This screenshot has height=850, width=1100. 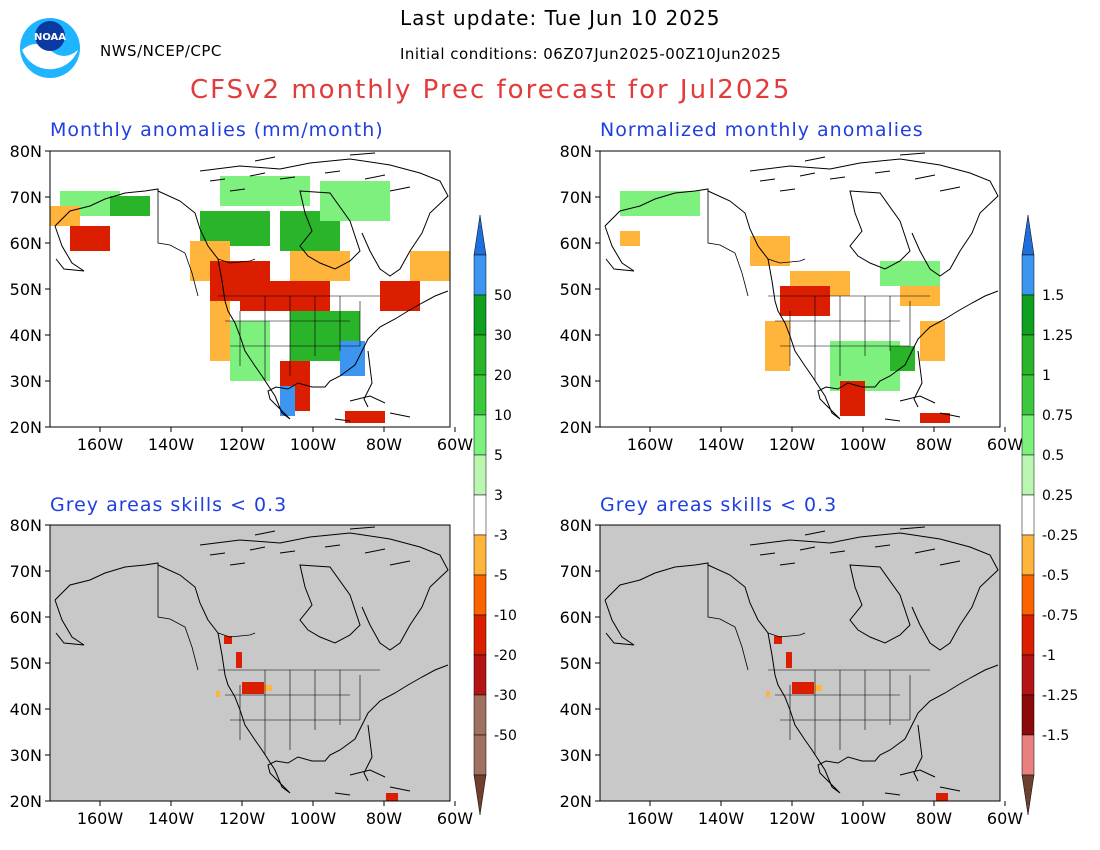 What do you see at coordinates (1053, 296) in the screenshot?
I see `colorbar-label: 1.5` at bounding box center [1053, 296].